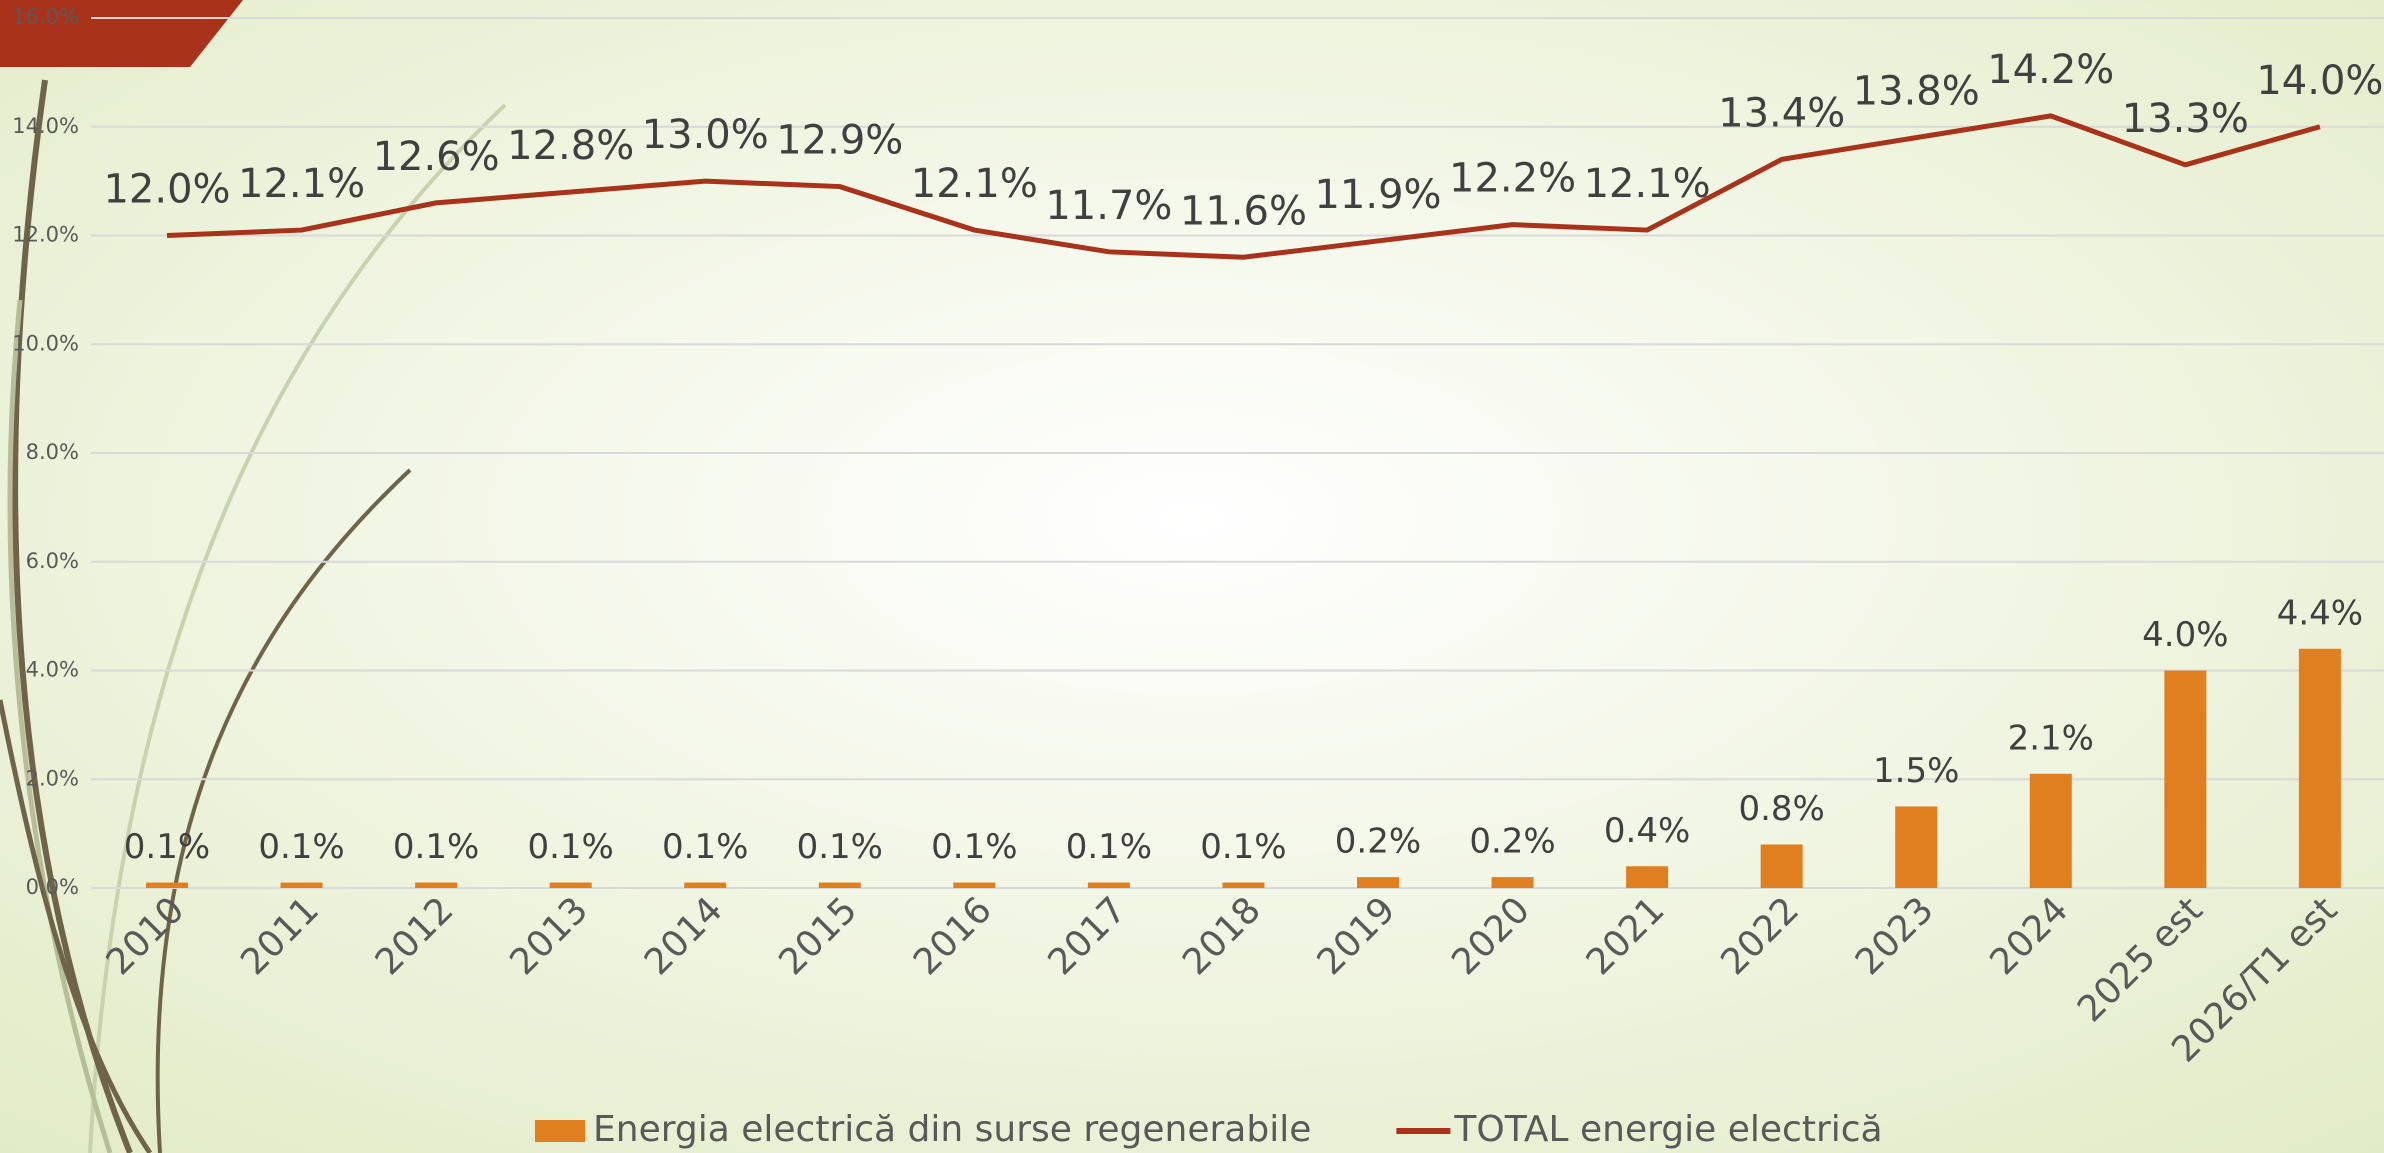 This screenshot has width=2384, height=1153. I want to click on data-label: 4.0%, so click(2185, 635).